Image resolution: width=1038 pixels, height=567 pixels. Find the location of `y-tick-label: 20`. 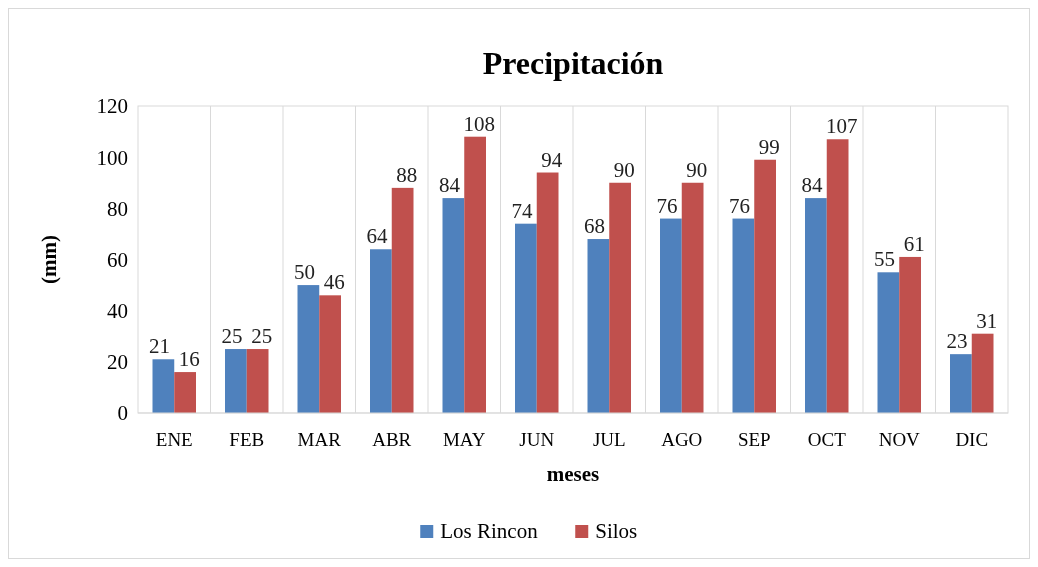

y-tick-label: 20 is located at coordinates (117, 362).